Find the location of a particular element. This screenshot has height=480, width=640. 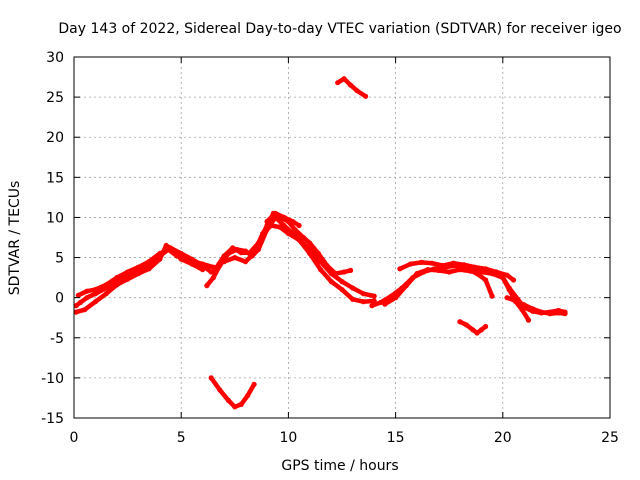

x-tick-label: 20 is located at coordinates (503, 438).